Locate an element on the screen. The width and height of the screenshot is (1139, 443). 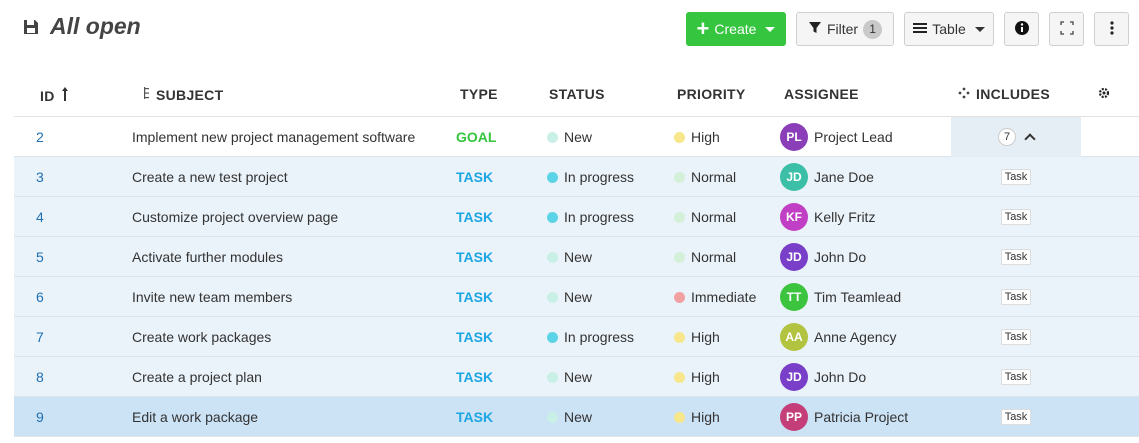
work-package-priority: Immediate is located at coordinates (715, 297).